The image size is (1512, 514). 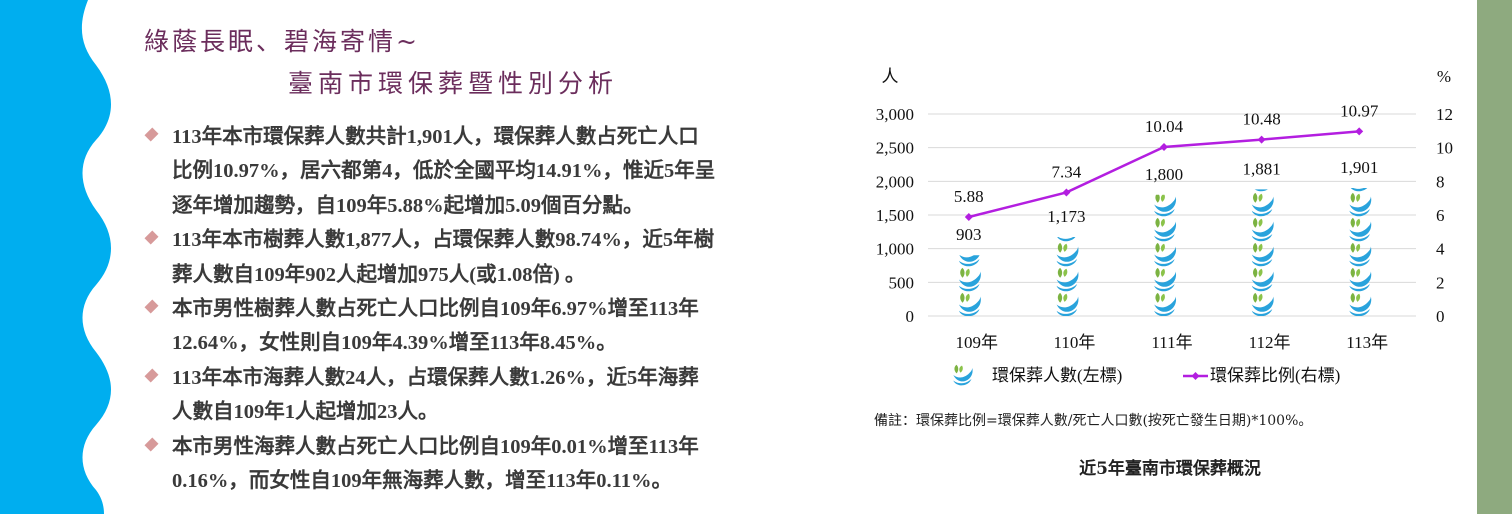 I want to click on right-axis-tick: 0, so click(x=1440, y=316).